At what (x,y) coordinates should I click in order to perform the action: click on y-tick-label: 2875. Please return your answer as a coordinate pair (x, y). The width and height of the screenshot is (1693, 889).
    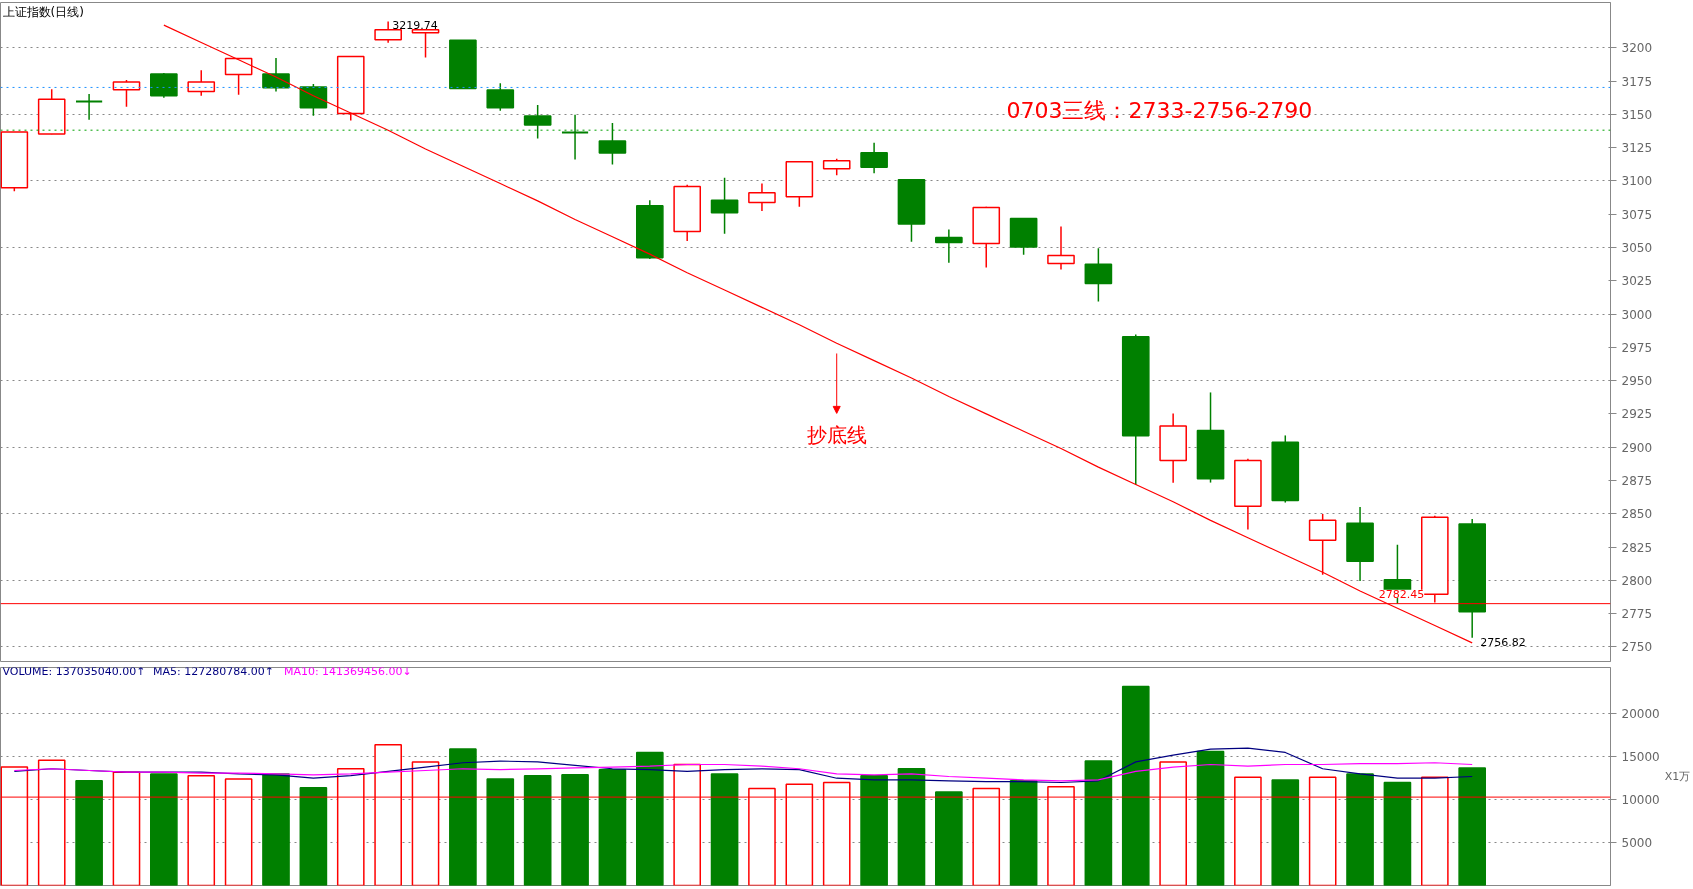
    Looking at the image, I should click on (1637, 480).